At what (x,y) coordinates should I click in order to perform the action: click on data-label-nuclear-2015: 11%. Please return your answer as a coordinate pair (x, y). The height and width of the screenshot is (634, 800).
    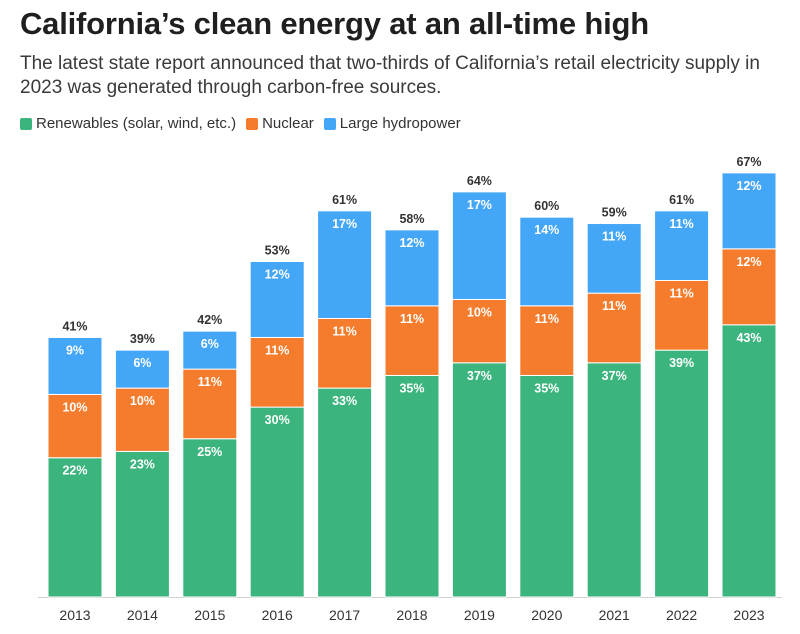
    Looking at the image, I should click on (210, 382).